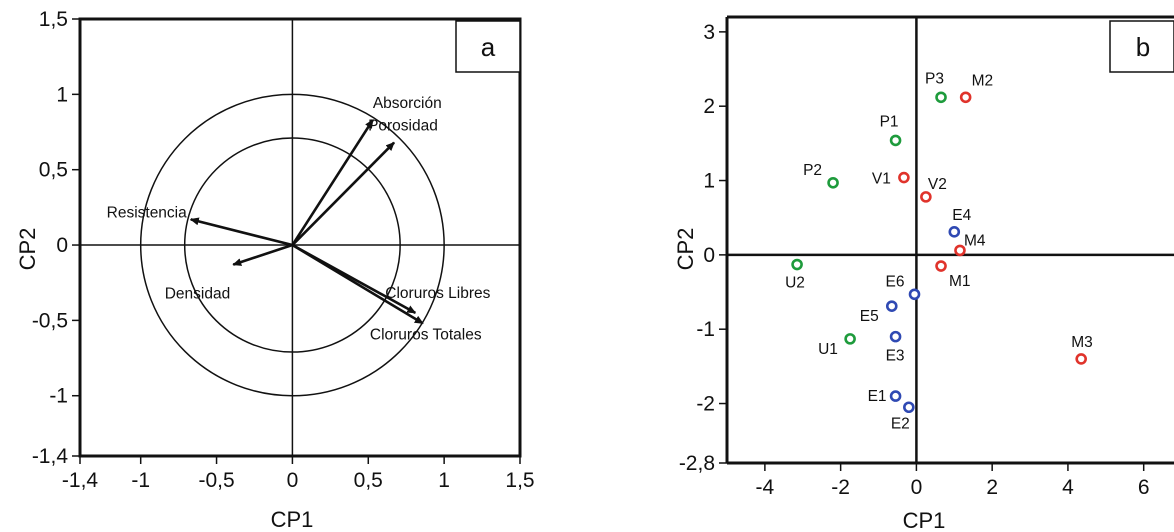  I want to click on vector-label-densidad: Densidad, so click(198, 294).